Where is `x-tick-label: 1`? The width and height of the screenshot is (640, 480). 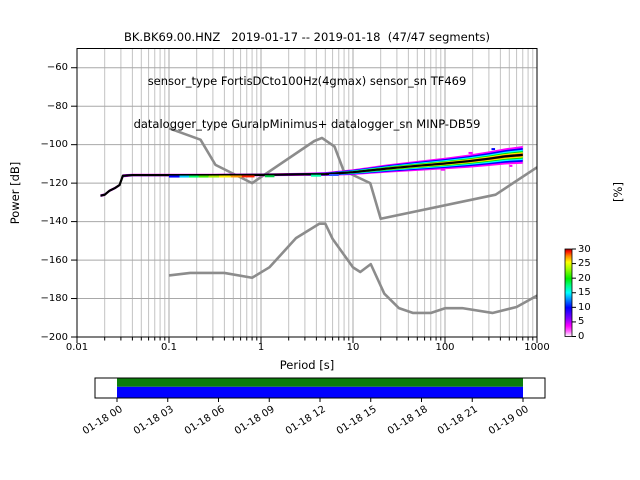
x-tick-label: 1 is located at coordinates (261, 347).